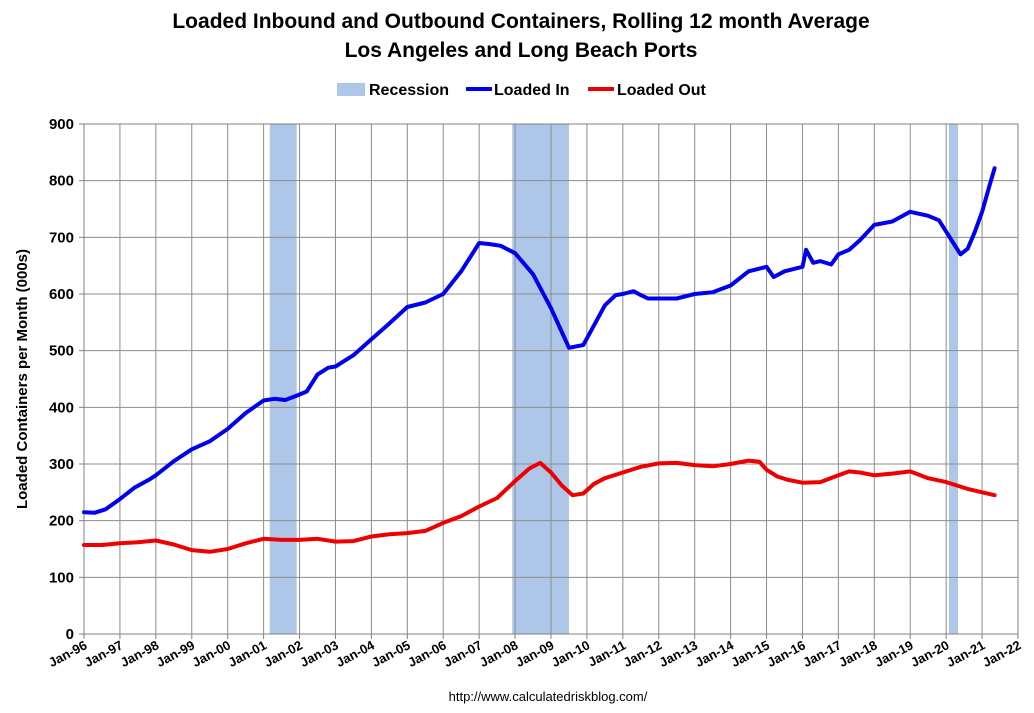 This screenshot has width=1034, height=713. Describe the element at coordinates (283, 653) in the screenshot. I see `x-tick-label: Jan-02` at that location.